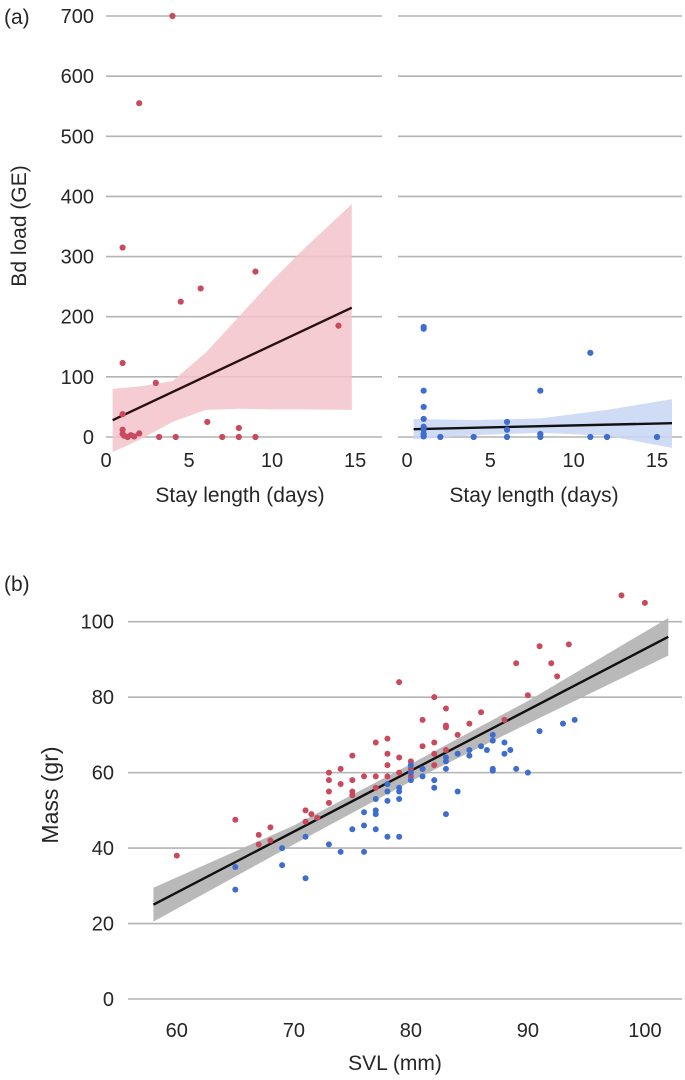  I want to click on x-axis-title: Stay length (days), so click(239, 495).